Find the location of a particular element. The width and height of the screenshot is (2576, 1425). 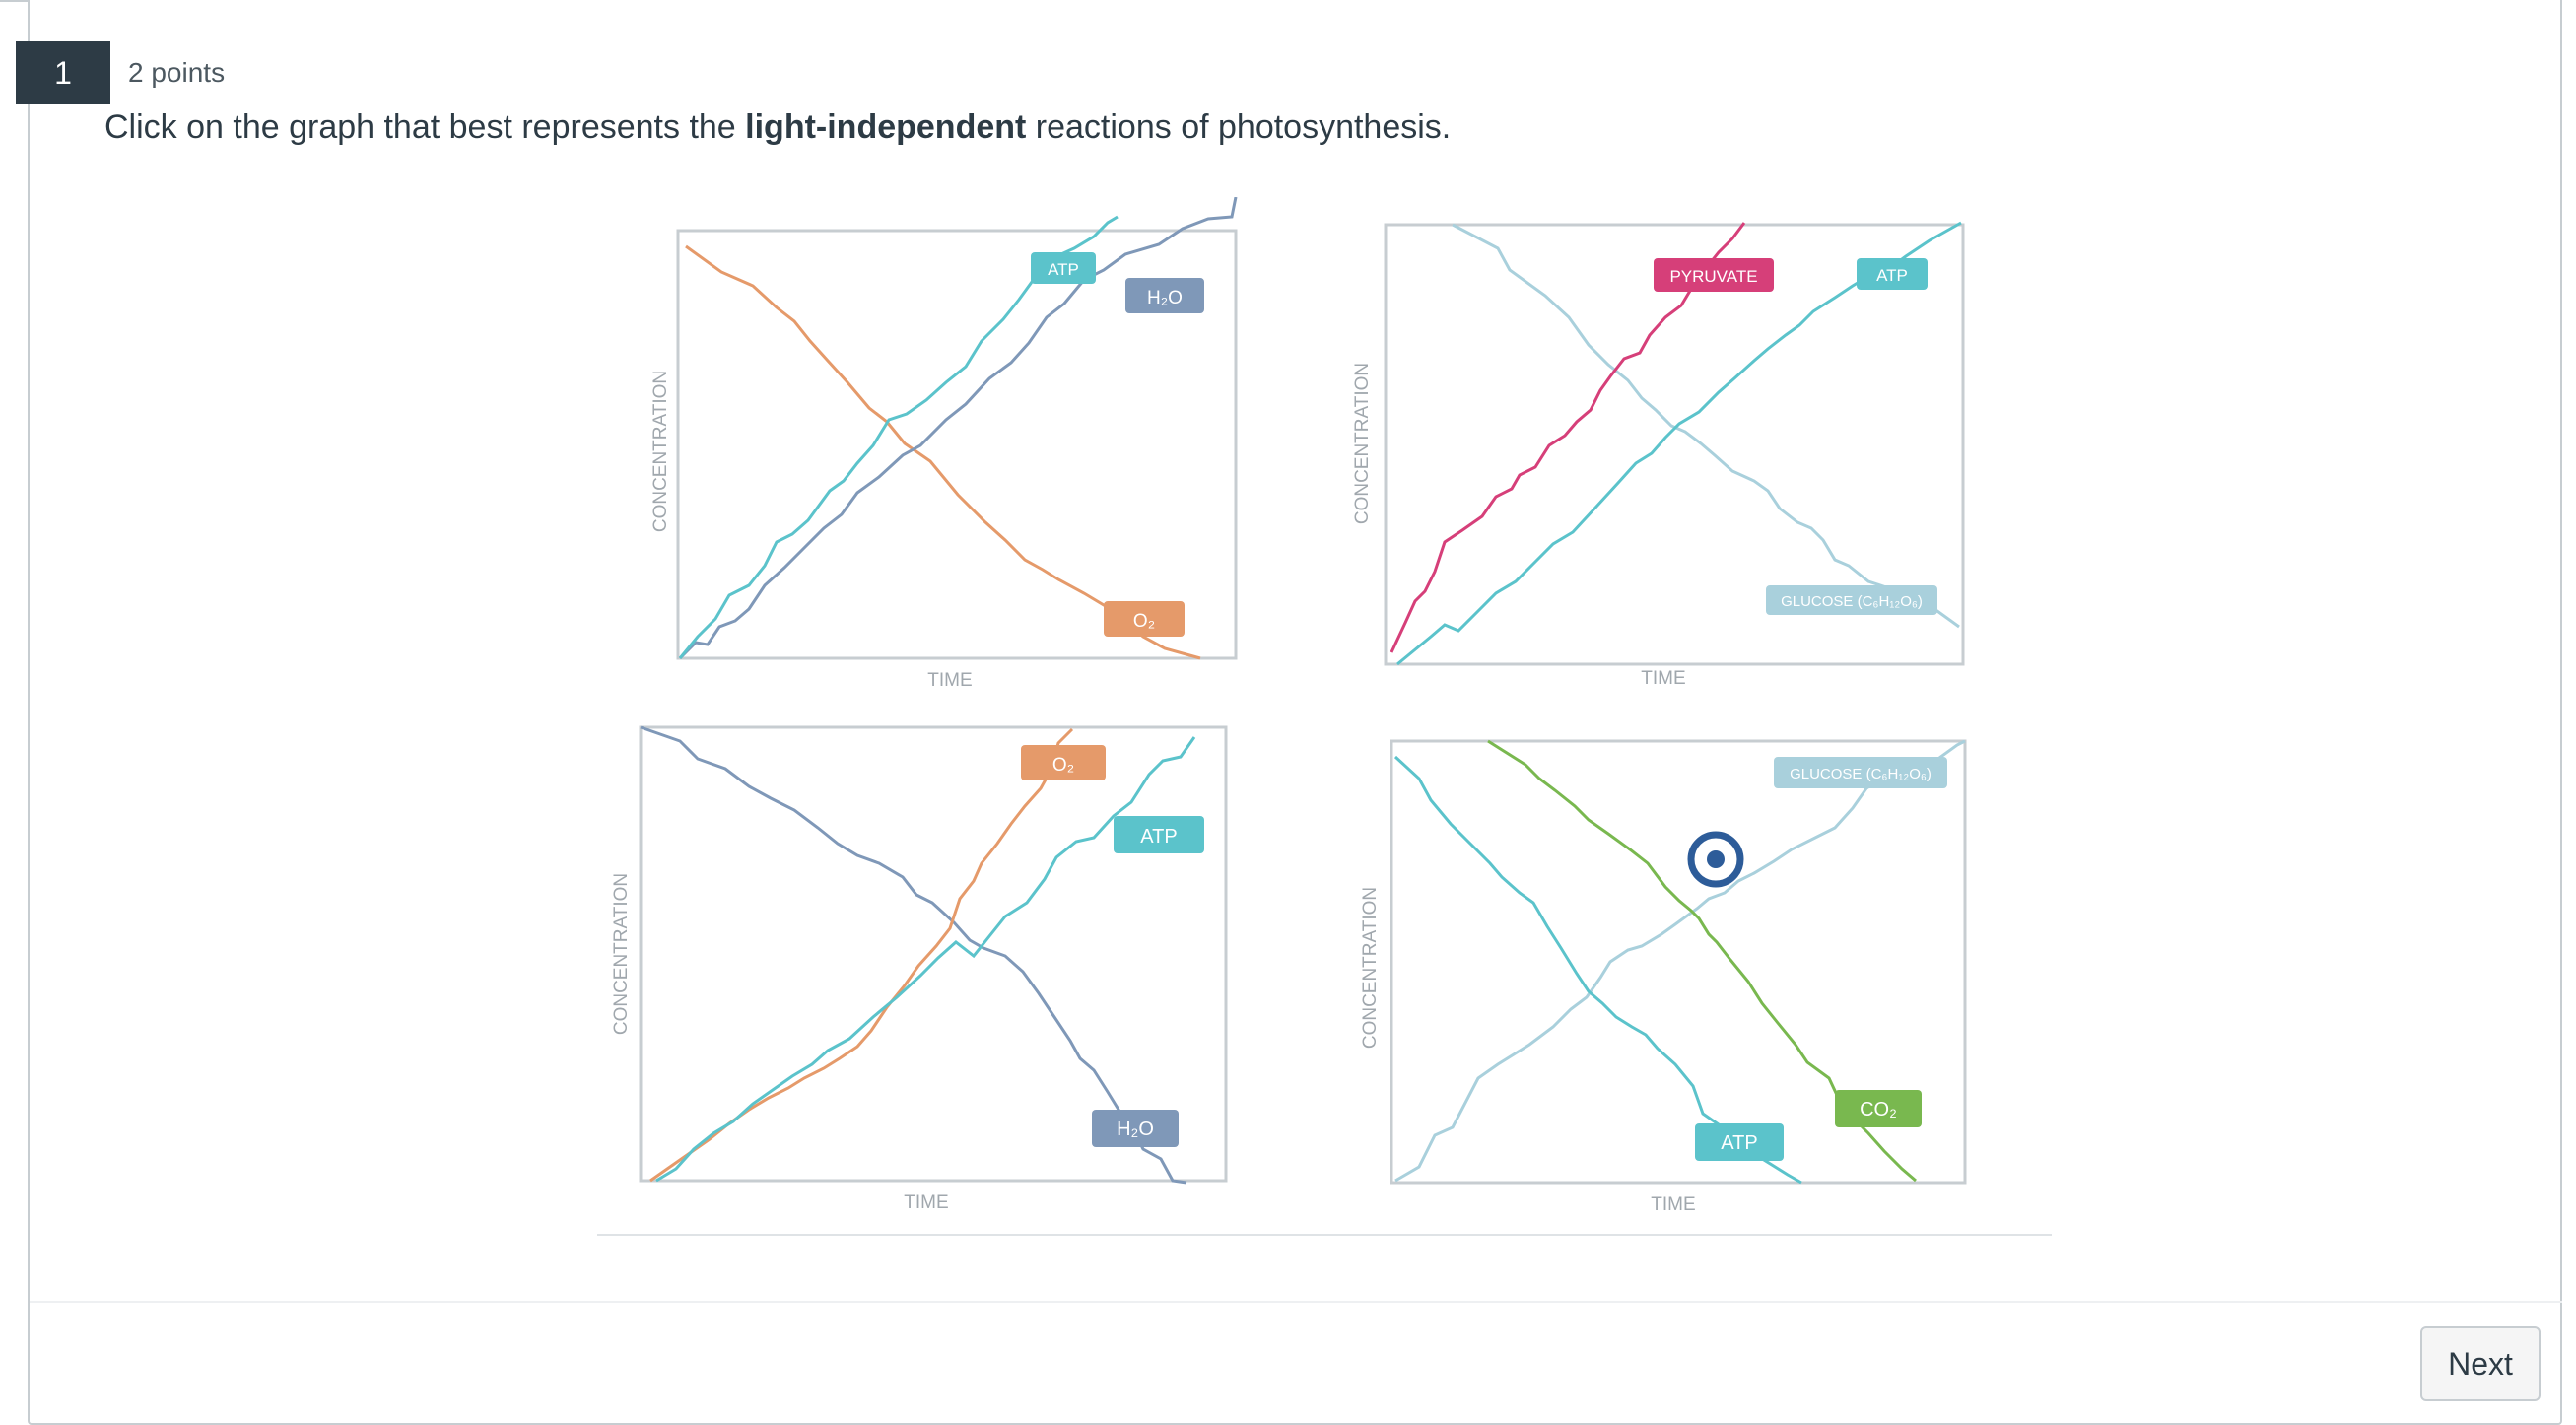

graph-bottom-left-h2o-tag is located at coordinates (1135, 1128).